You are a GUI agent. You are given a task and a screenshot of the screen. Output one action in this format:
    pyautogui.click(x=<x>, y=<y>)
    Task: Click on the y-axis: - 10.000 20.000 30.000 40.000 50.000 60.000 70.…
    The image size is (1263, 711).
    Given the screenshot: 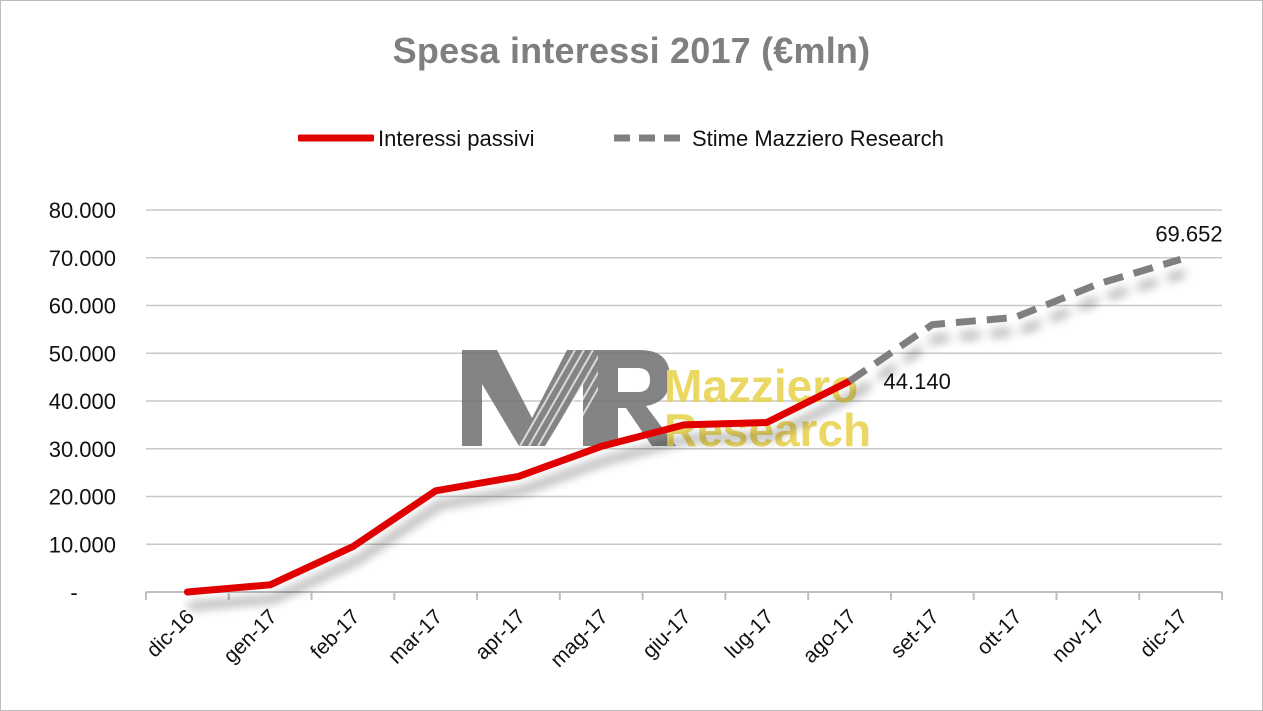 What is the action you would take?
    pyautogui.click(x=82, y=401)
    